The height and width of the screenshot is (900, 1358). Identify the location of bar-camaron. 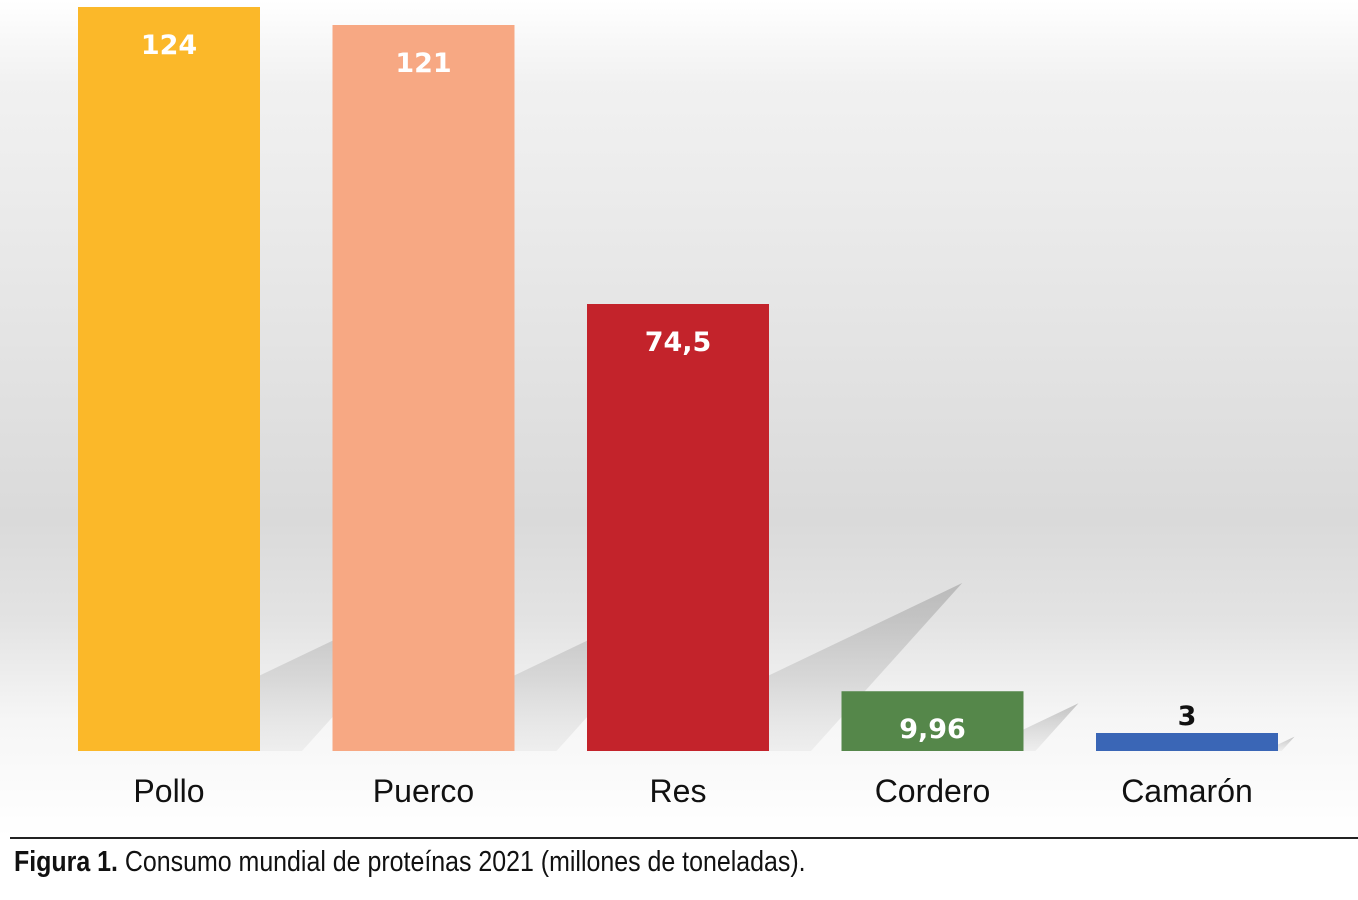
(1187, 742).